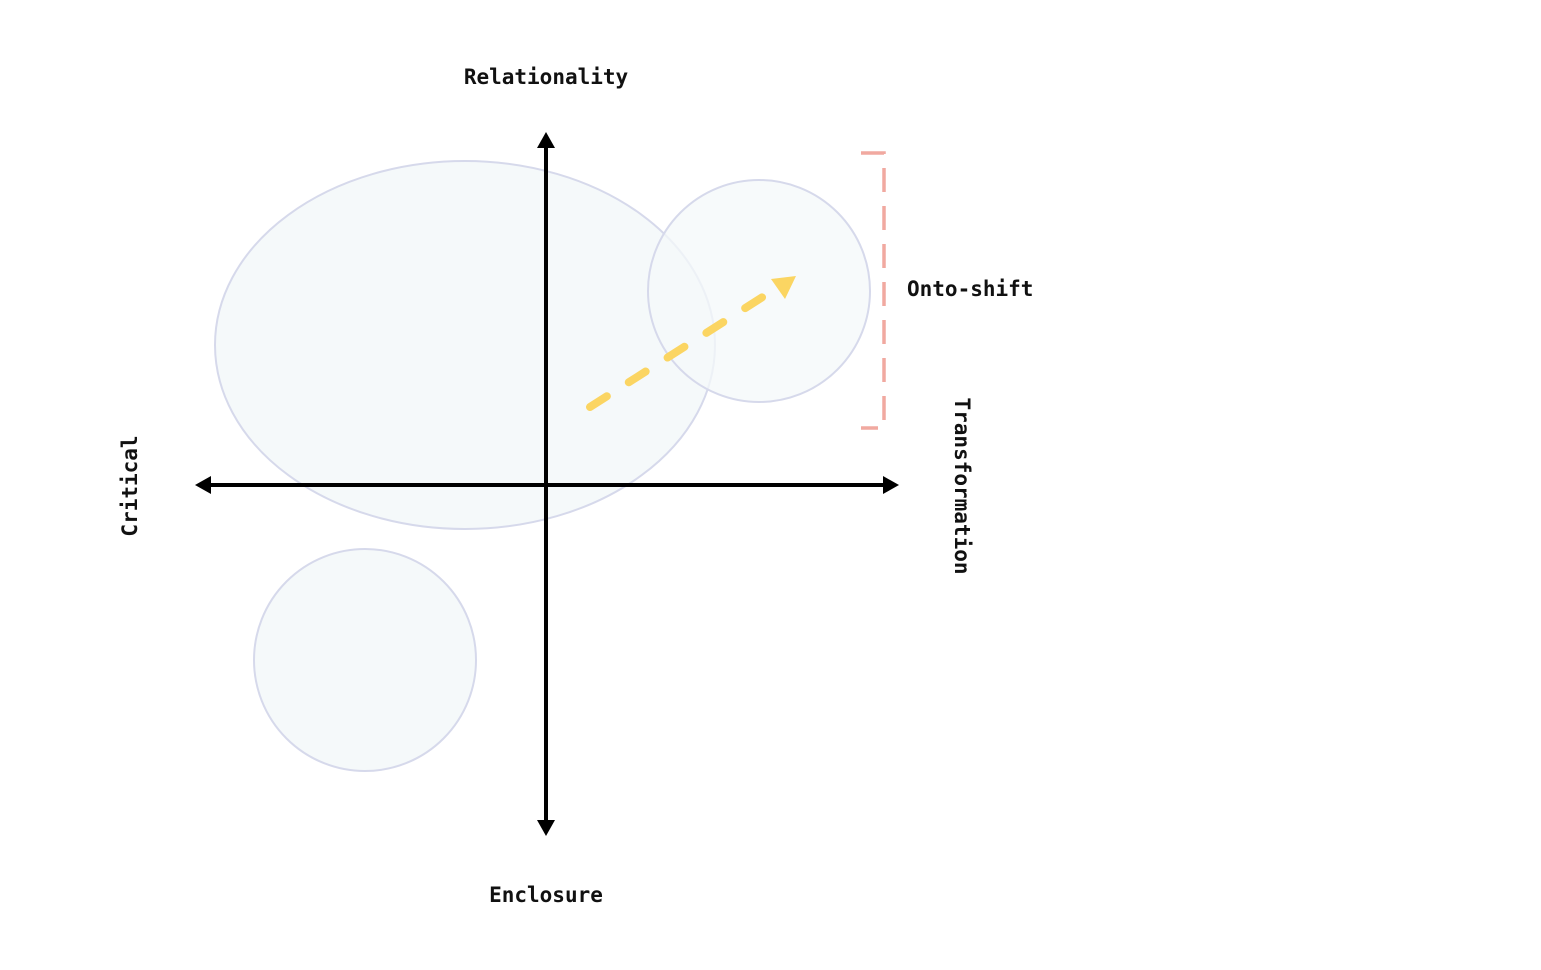 This screenshot has width=1541, height=970. What do you see at coordinates (203, 485) in the screenshot?
I see `left-arrowhead-icon` at bounding box center [203, 485].